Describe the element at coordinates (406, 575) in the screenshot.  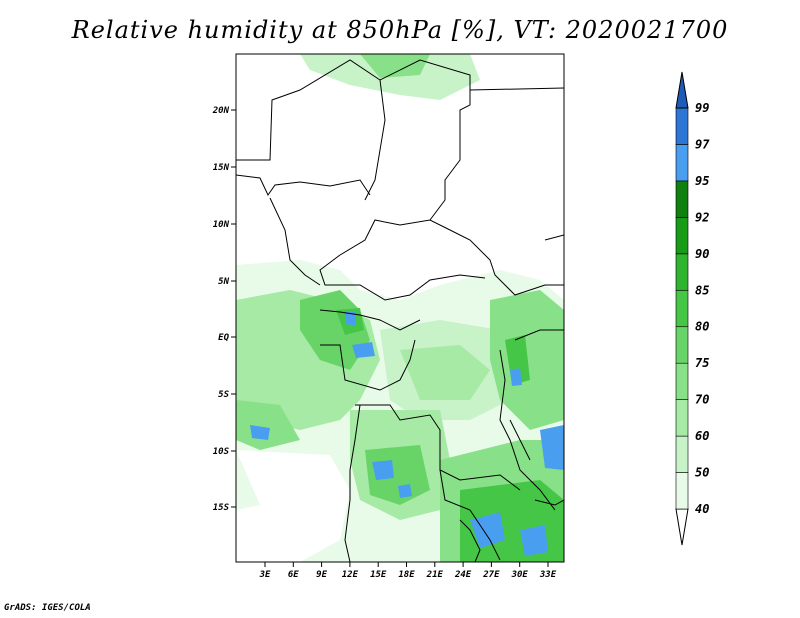
I see `lon-label: 18E` at that location.